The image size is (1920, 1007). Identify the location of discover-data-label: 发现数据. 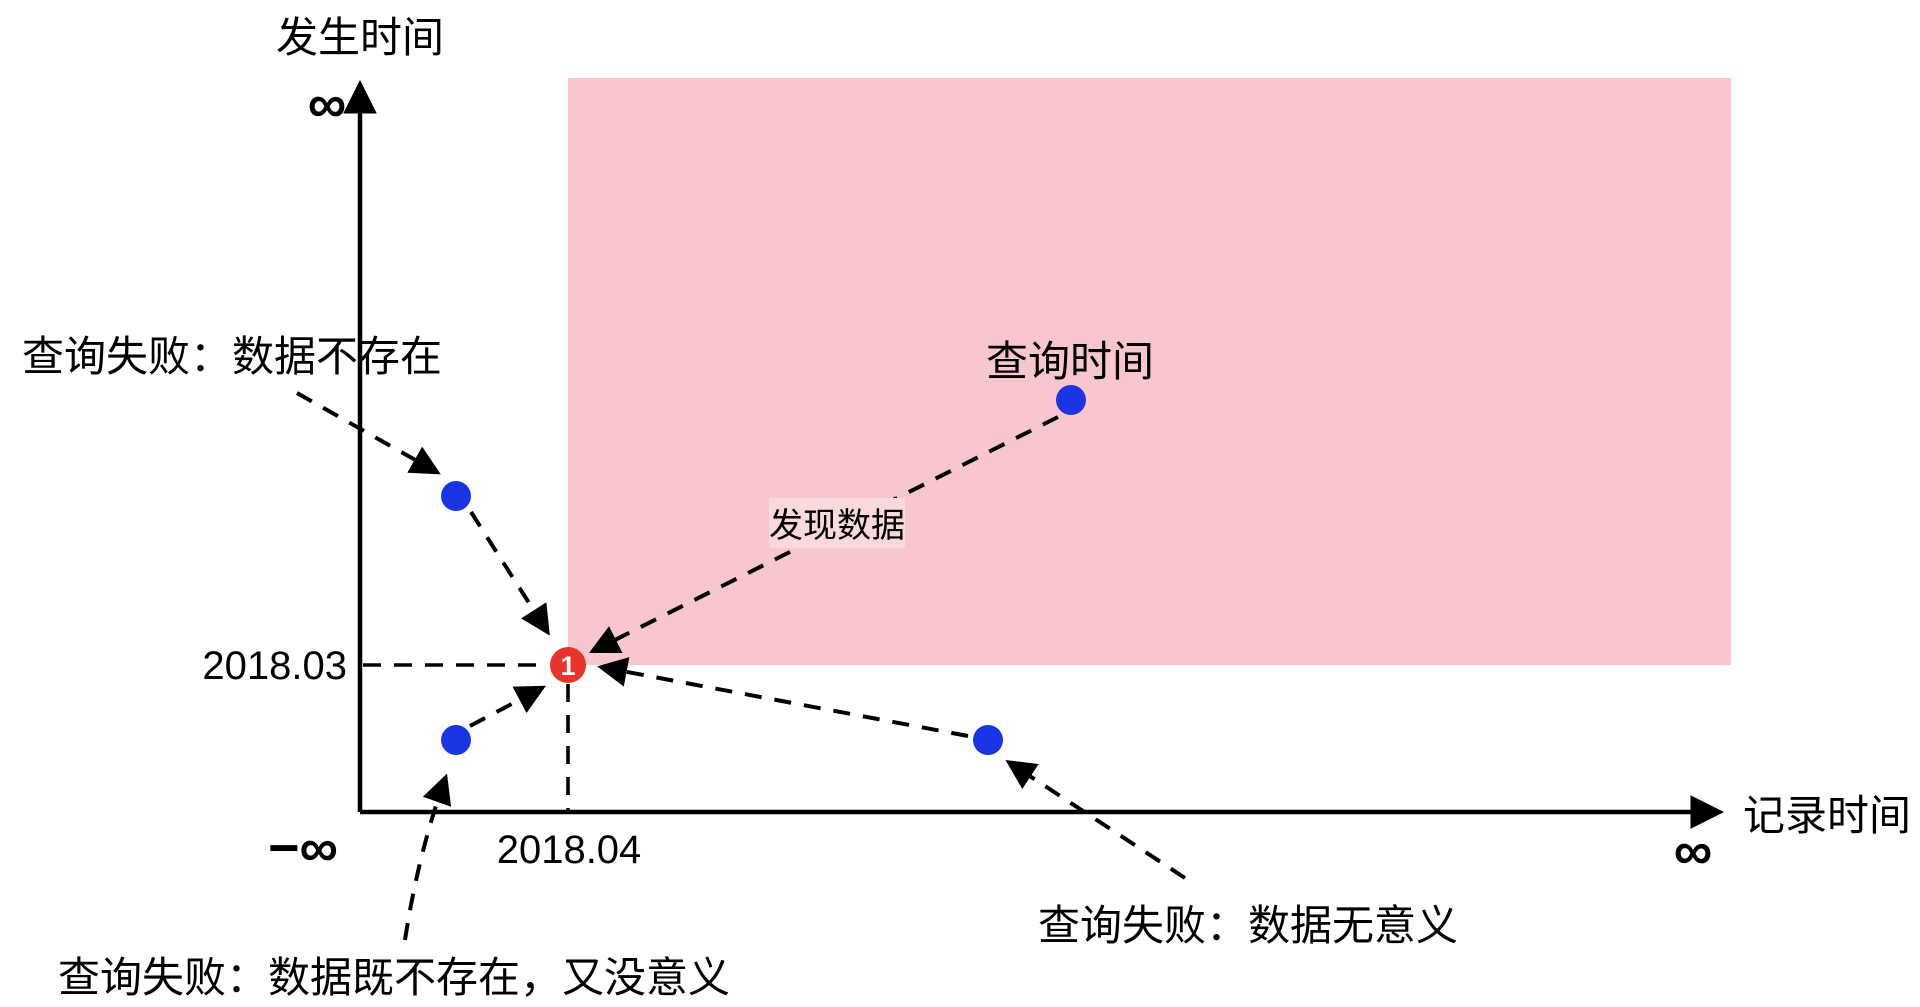
(837, 526).